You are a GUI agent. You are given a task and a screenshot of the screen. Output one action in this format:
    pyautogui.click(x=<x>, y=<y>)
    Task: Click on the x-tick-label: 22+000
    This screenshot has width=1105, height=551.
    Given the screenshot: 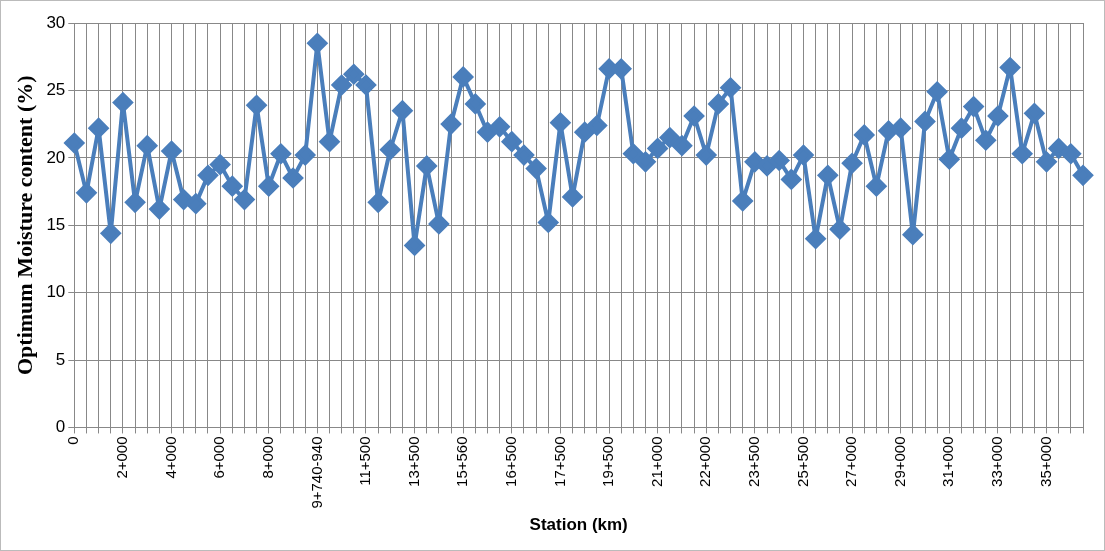 What is the action you would take?
    pyautogui.click(x=705, y=461)
    